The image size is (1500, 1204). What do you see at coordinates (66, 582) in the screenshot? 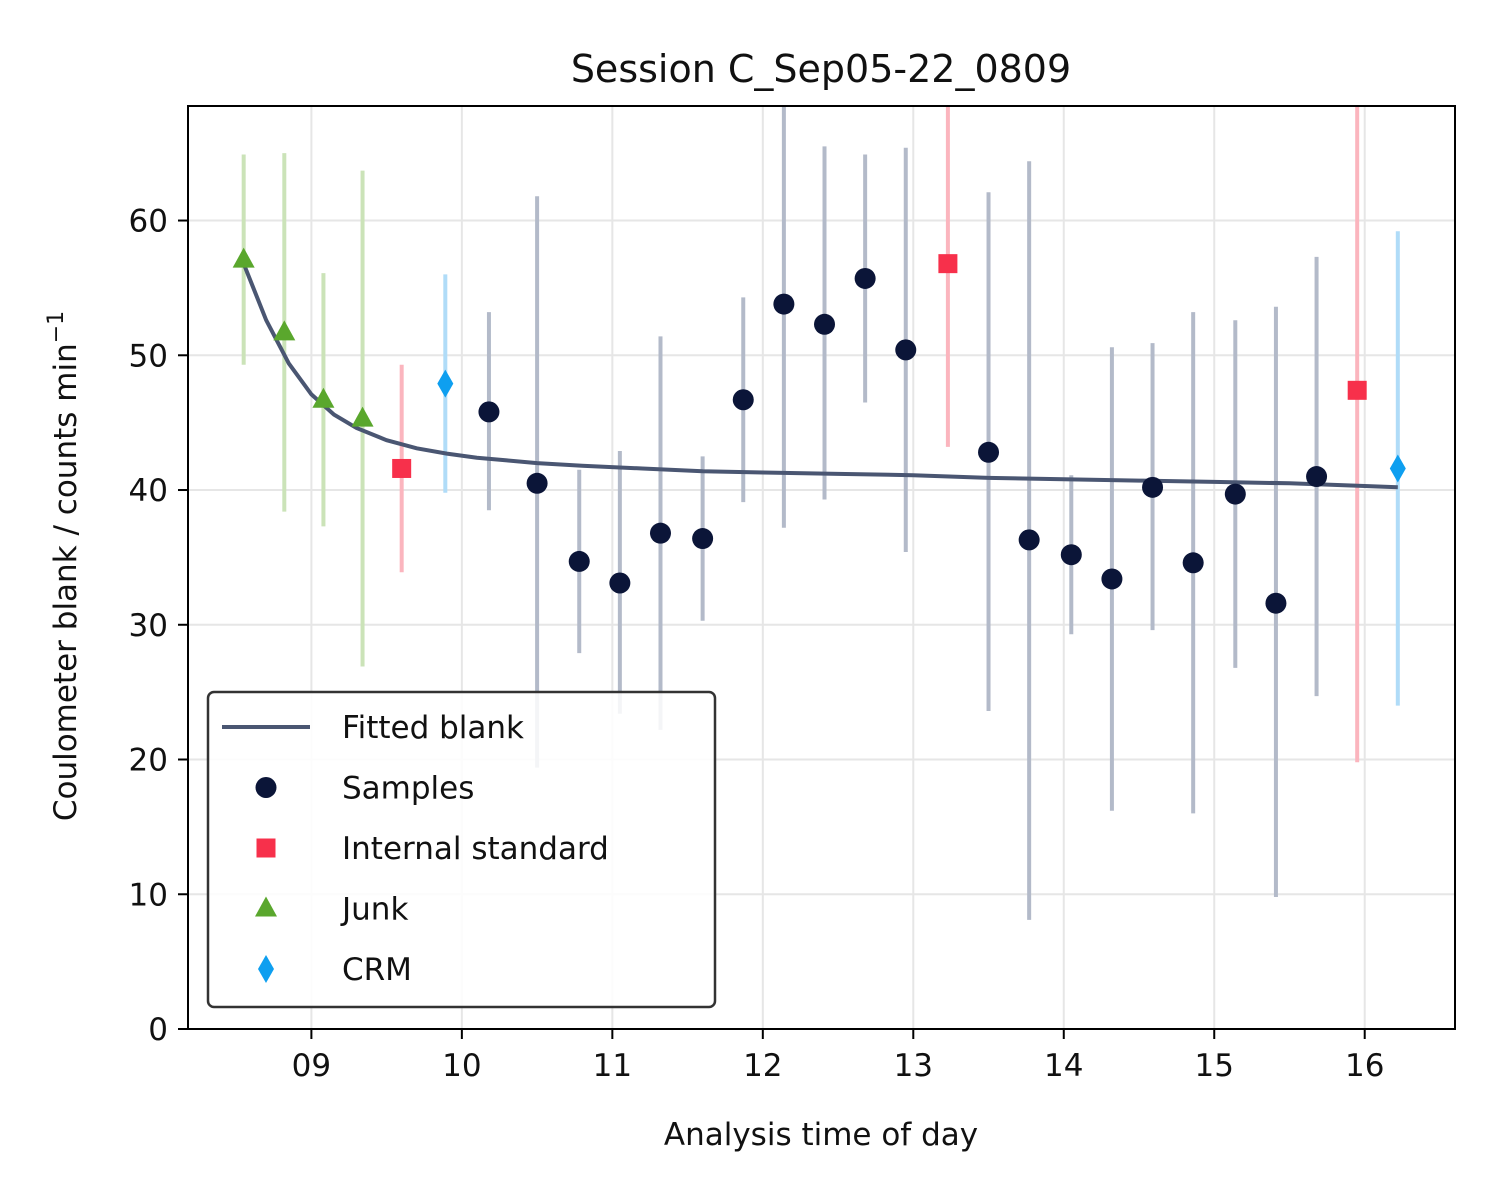
I see `y-axis-title-main: Coulometer blank / counts min` at bounding box center [66, 582].